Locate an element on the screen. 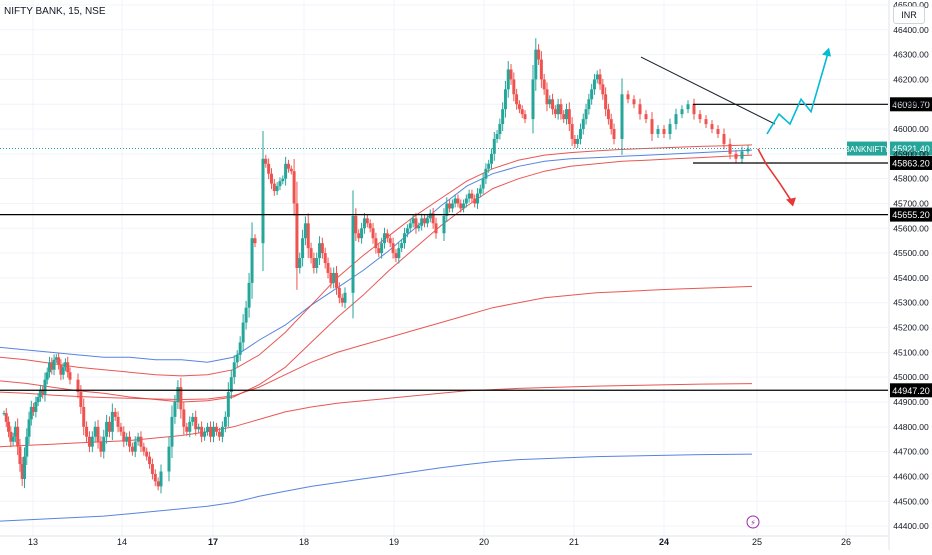 This screenshot has width=932, height=555. current-price-badge is located at coordinates (911, 148).